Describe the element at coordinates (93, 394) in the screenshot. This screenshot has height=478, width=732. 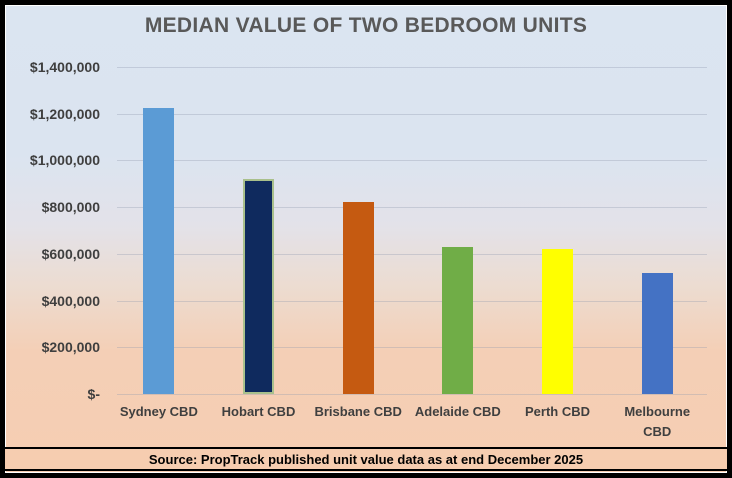
I see `y-axis-tick-label: $-` at that location.